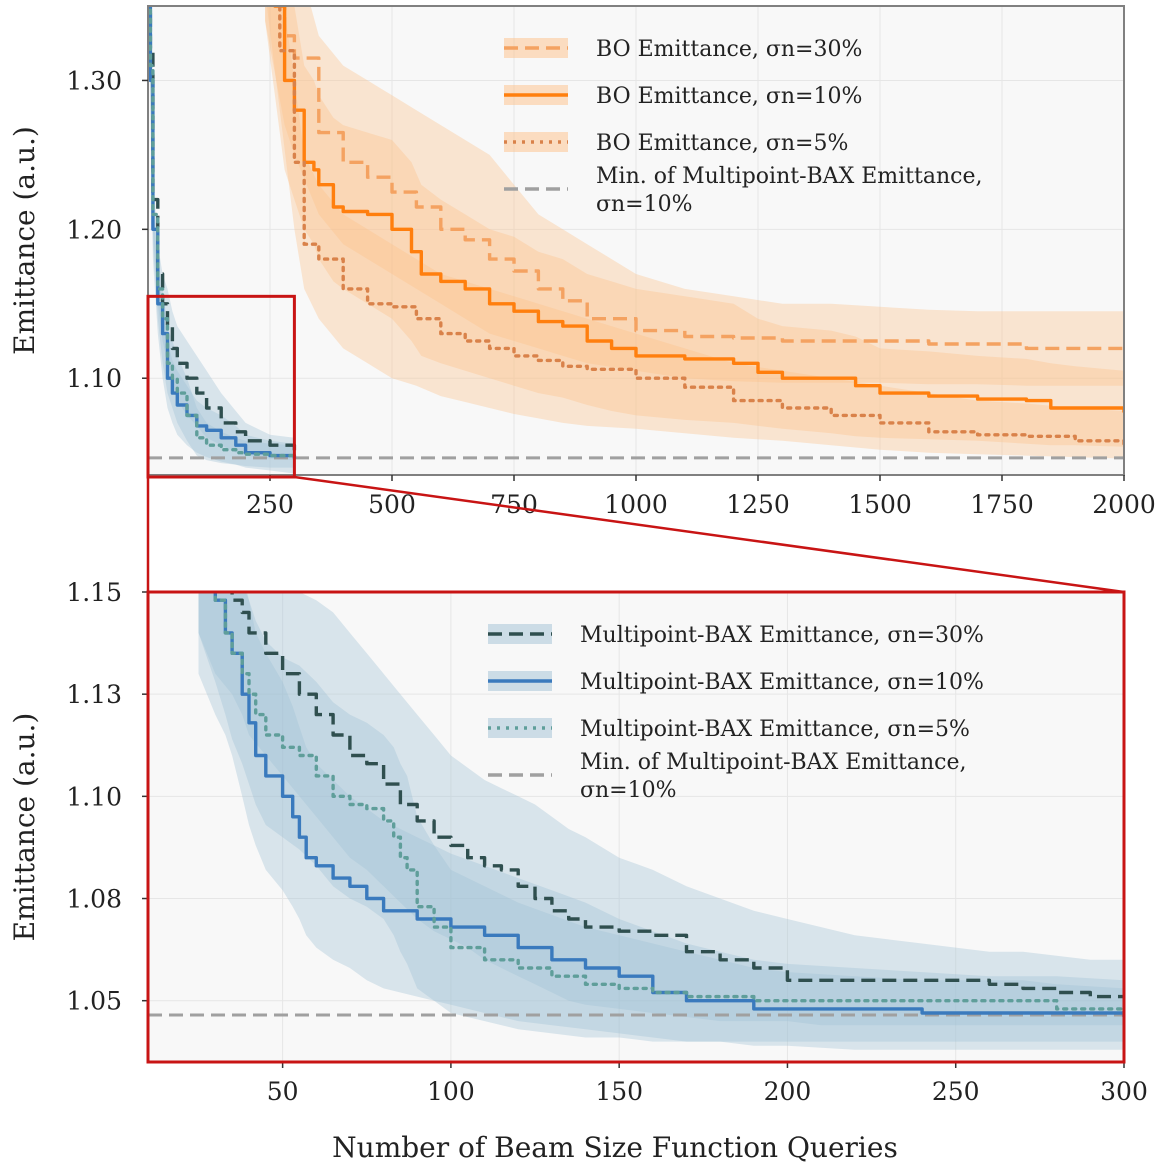  What do you see at coordinates (221, 386) in the screenshot?
I see `zoom-box` at bounding box center [221, 386].